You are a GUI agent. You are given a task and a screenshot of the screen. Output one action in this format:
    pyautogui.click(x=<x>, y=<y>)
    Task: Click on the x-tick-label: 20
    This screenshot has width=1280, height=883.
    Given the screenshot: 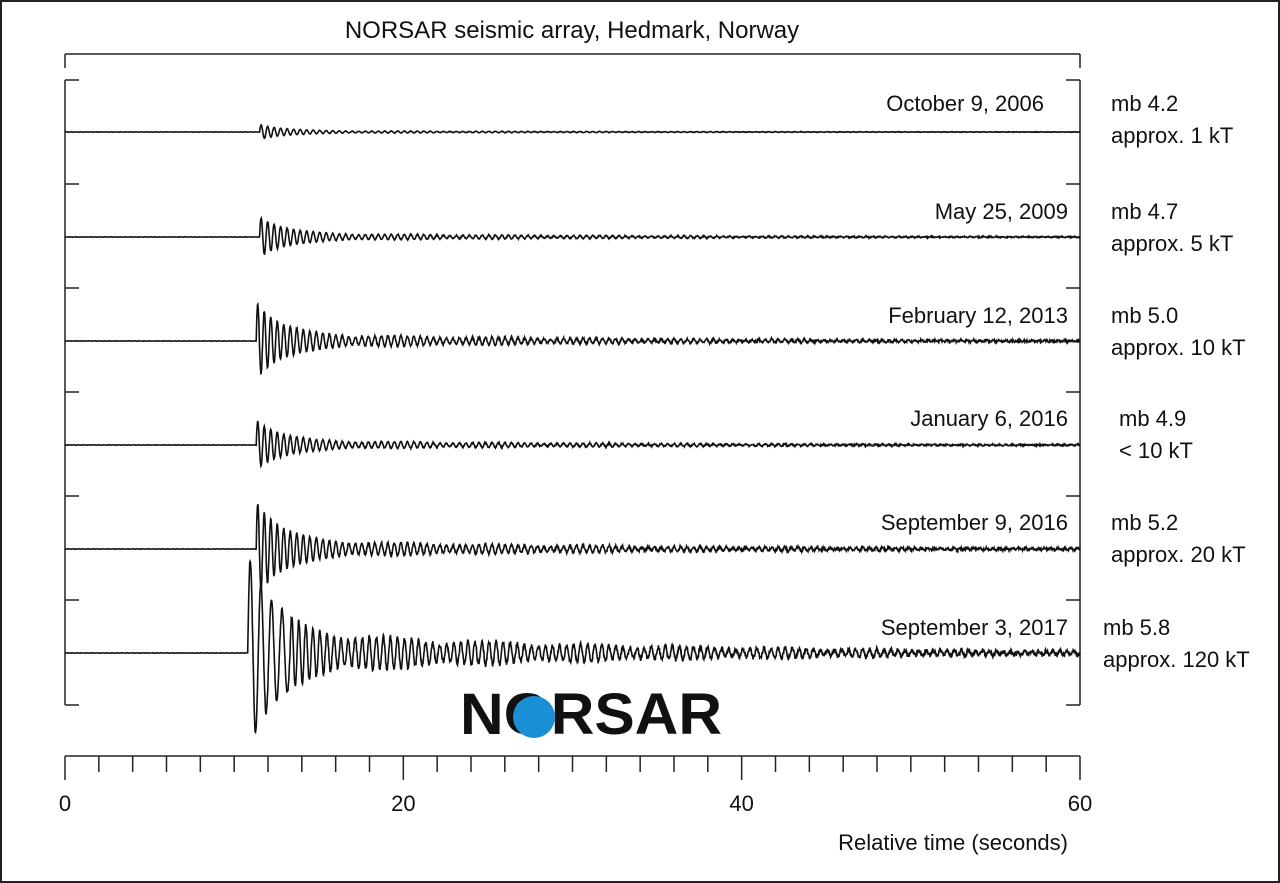 What is the action you would take?
    pyautogui.click(x=403, y=803)
    